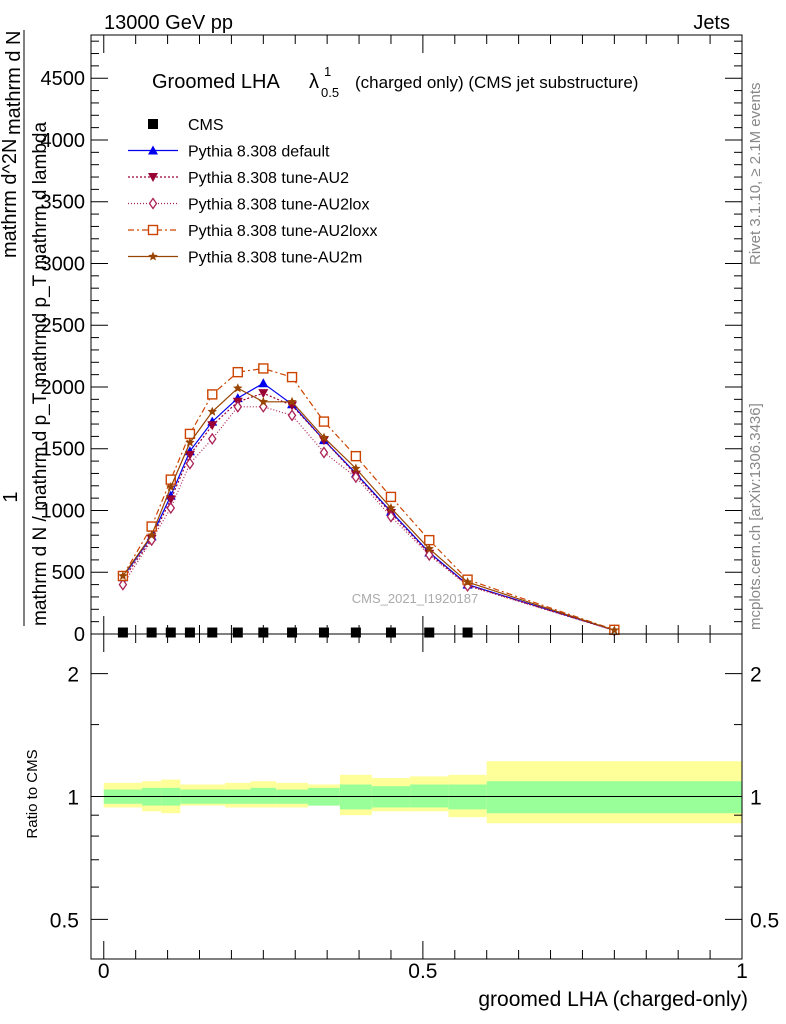 The width and height of the screenshot is (786, 1024). I want to click on title-sub: 0.5, so click(330, 92).